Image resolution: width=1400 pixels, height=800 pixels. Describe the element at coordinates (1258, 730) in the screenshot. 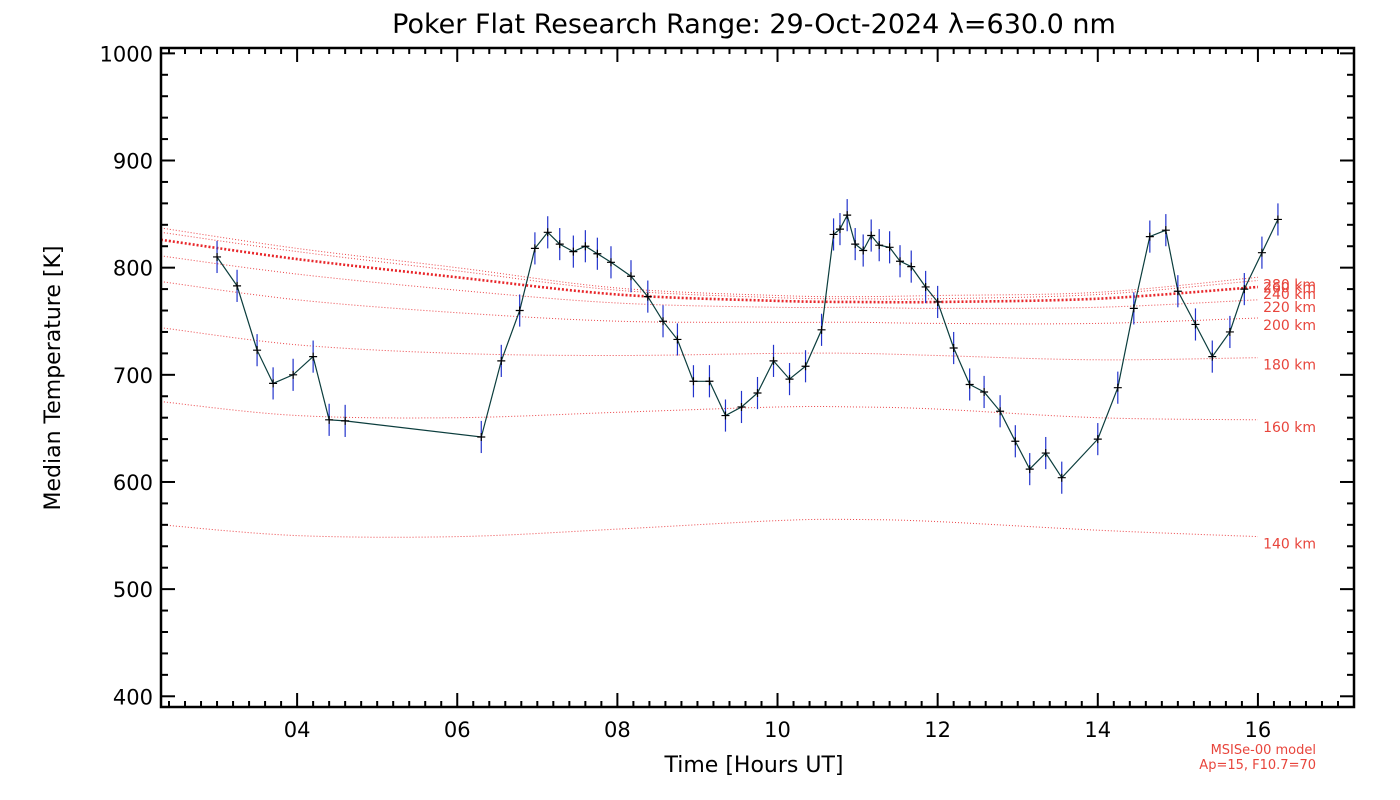

I see `x-tick-label: 16` at that location.